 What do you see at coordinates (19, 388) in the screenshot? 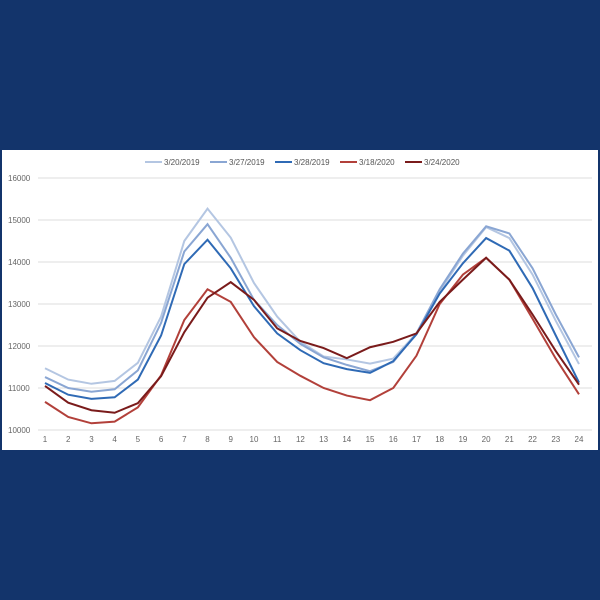
I see `y-tick-label: 11000` at bounding box center [19, 388].